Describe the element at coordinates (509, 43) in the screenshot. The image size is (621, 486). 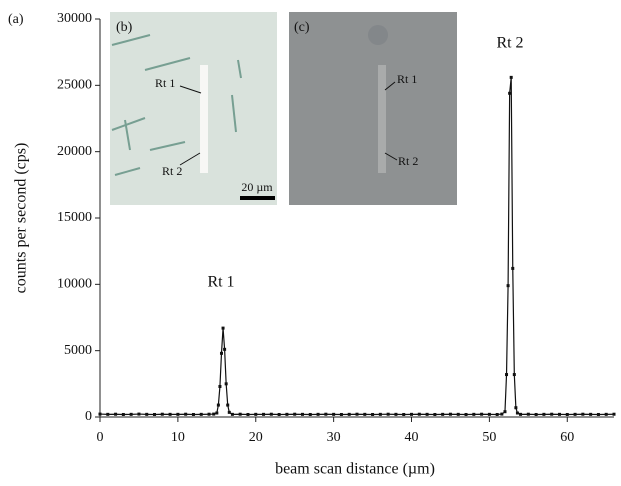
I see `annotation: Rt 2` at that location.